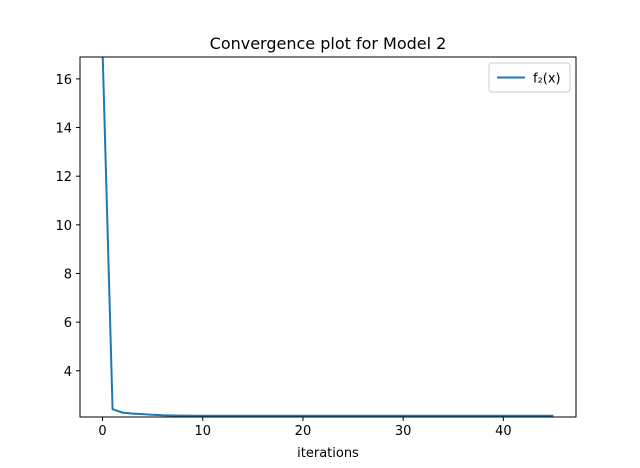  I want to click on x-tick-label: 0, so click(102, 431).